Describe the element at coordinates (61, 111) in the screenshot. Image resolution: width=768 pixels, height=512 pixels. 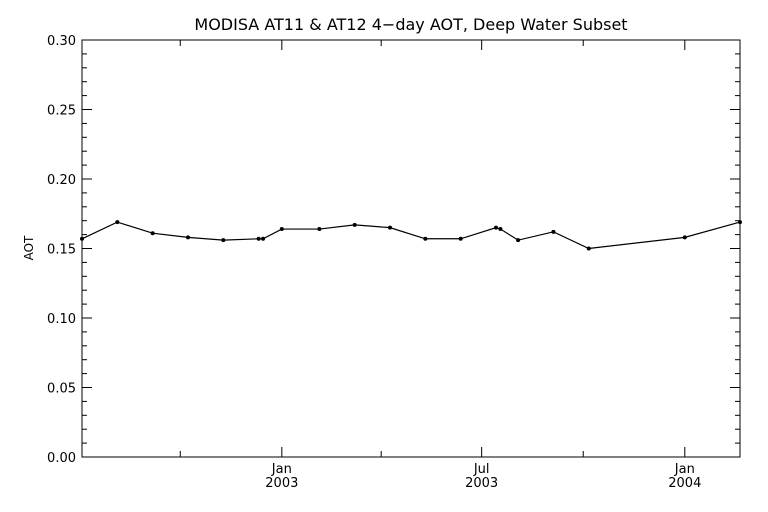
I see `y-tick-label: 0.25` at that location.